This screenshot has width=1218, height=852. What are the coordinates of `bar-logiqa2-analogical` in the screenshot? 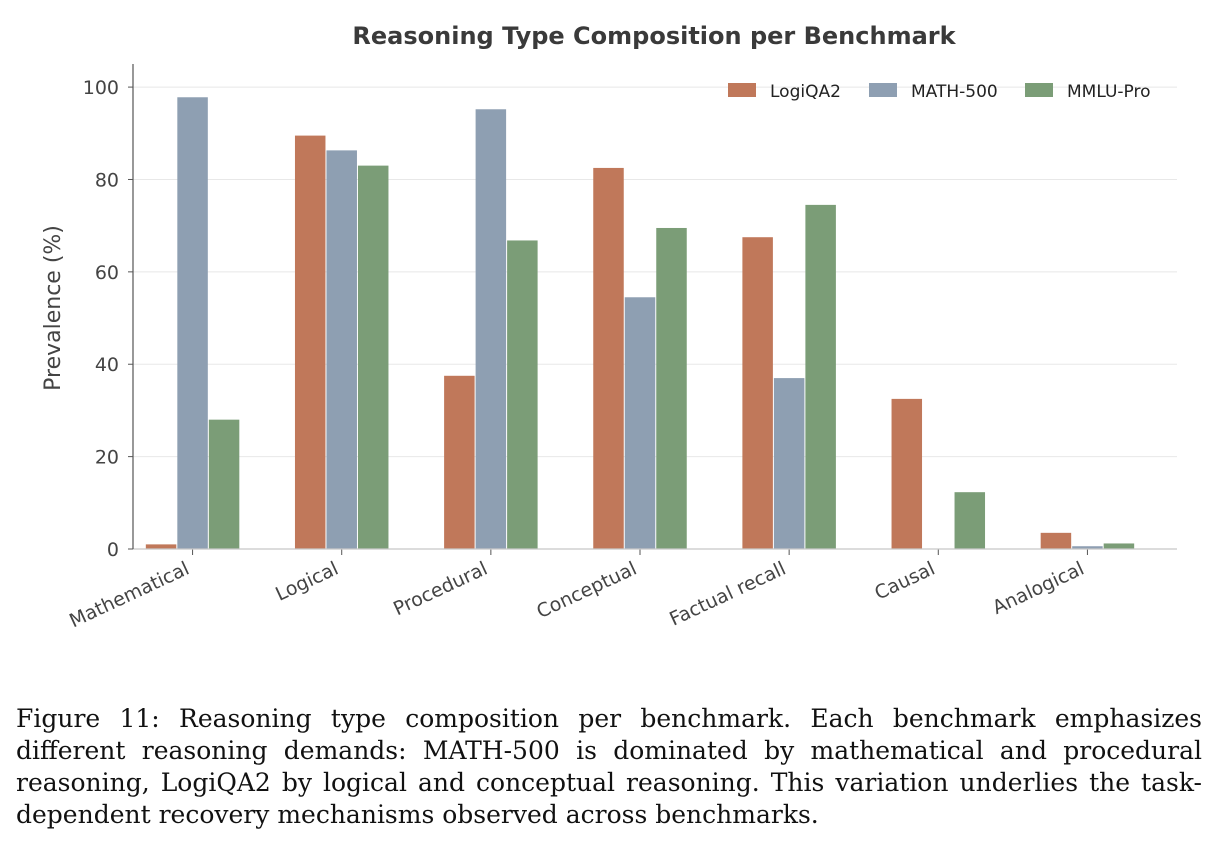 It's located at (1056, 540).